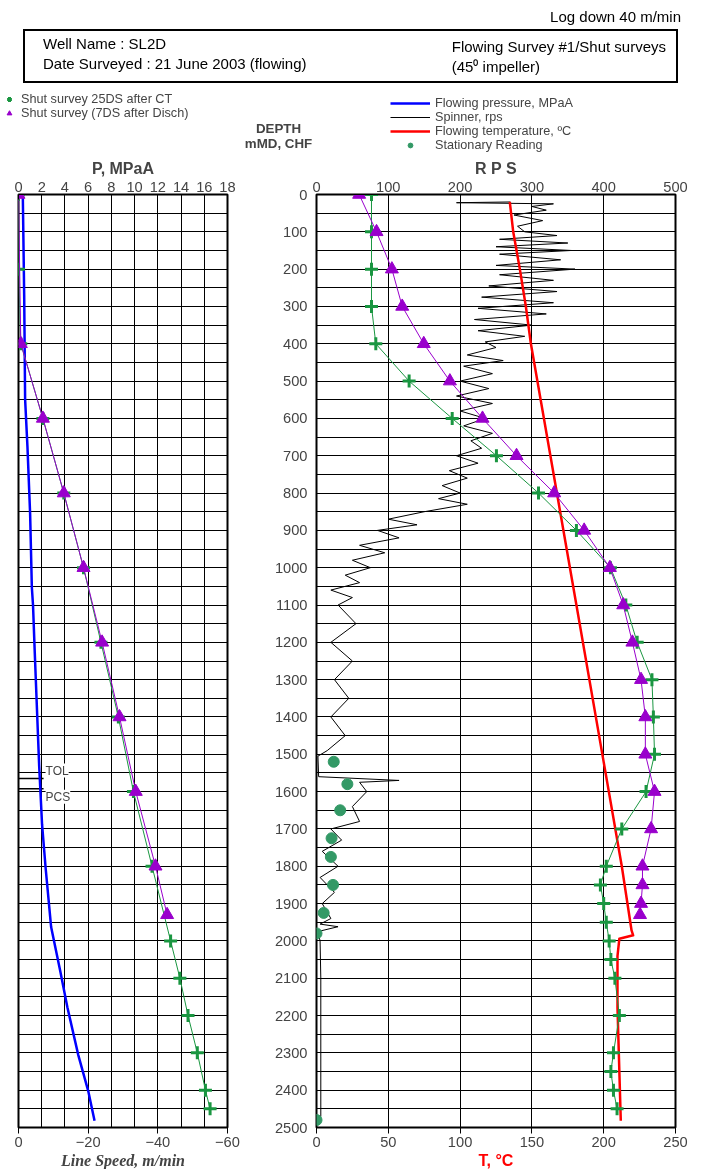 Image resolution: width=704 pixels, height=1169 pixels. Describe the element at coordinates (295, 381) in the screenshot. I see `y-tick-label: 500` at that location.